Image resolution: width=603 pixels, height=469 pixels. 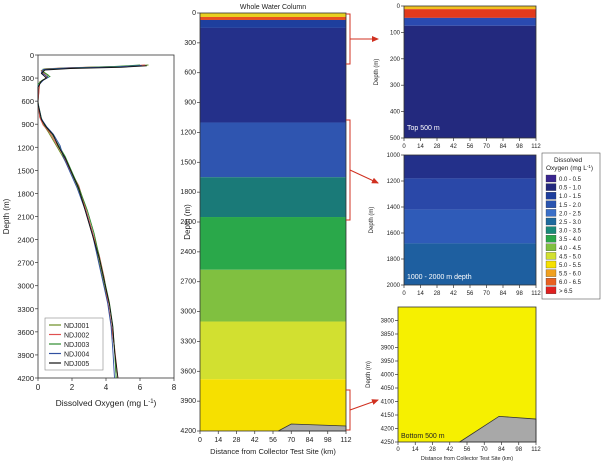 What do you see at coordinates (570, 180) in the screenshot?
I see `legend-label-0: 0.0 - 0.5` at bounding box center [570, 180].